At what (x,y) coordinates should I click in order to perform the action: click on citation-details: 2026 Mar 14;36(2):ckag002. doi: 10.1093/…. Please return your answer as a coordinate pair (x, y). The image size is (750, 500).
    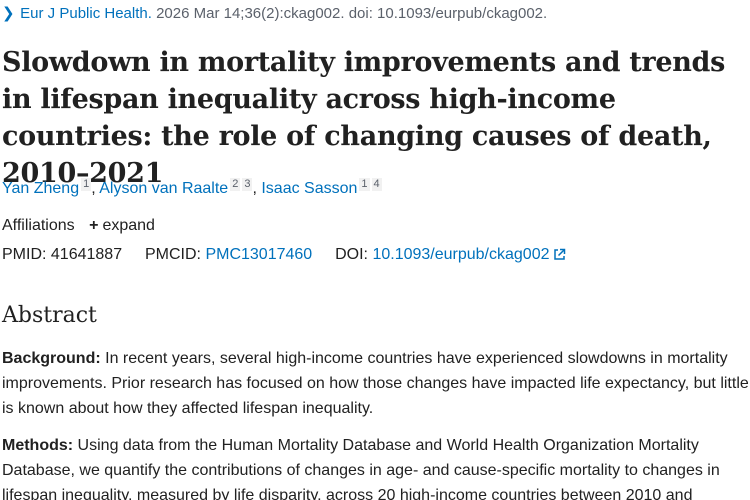
    Looking at the image, I should click on (352, 13).